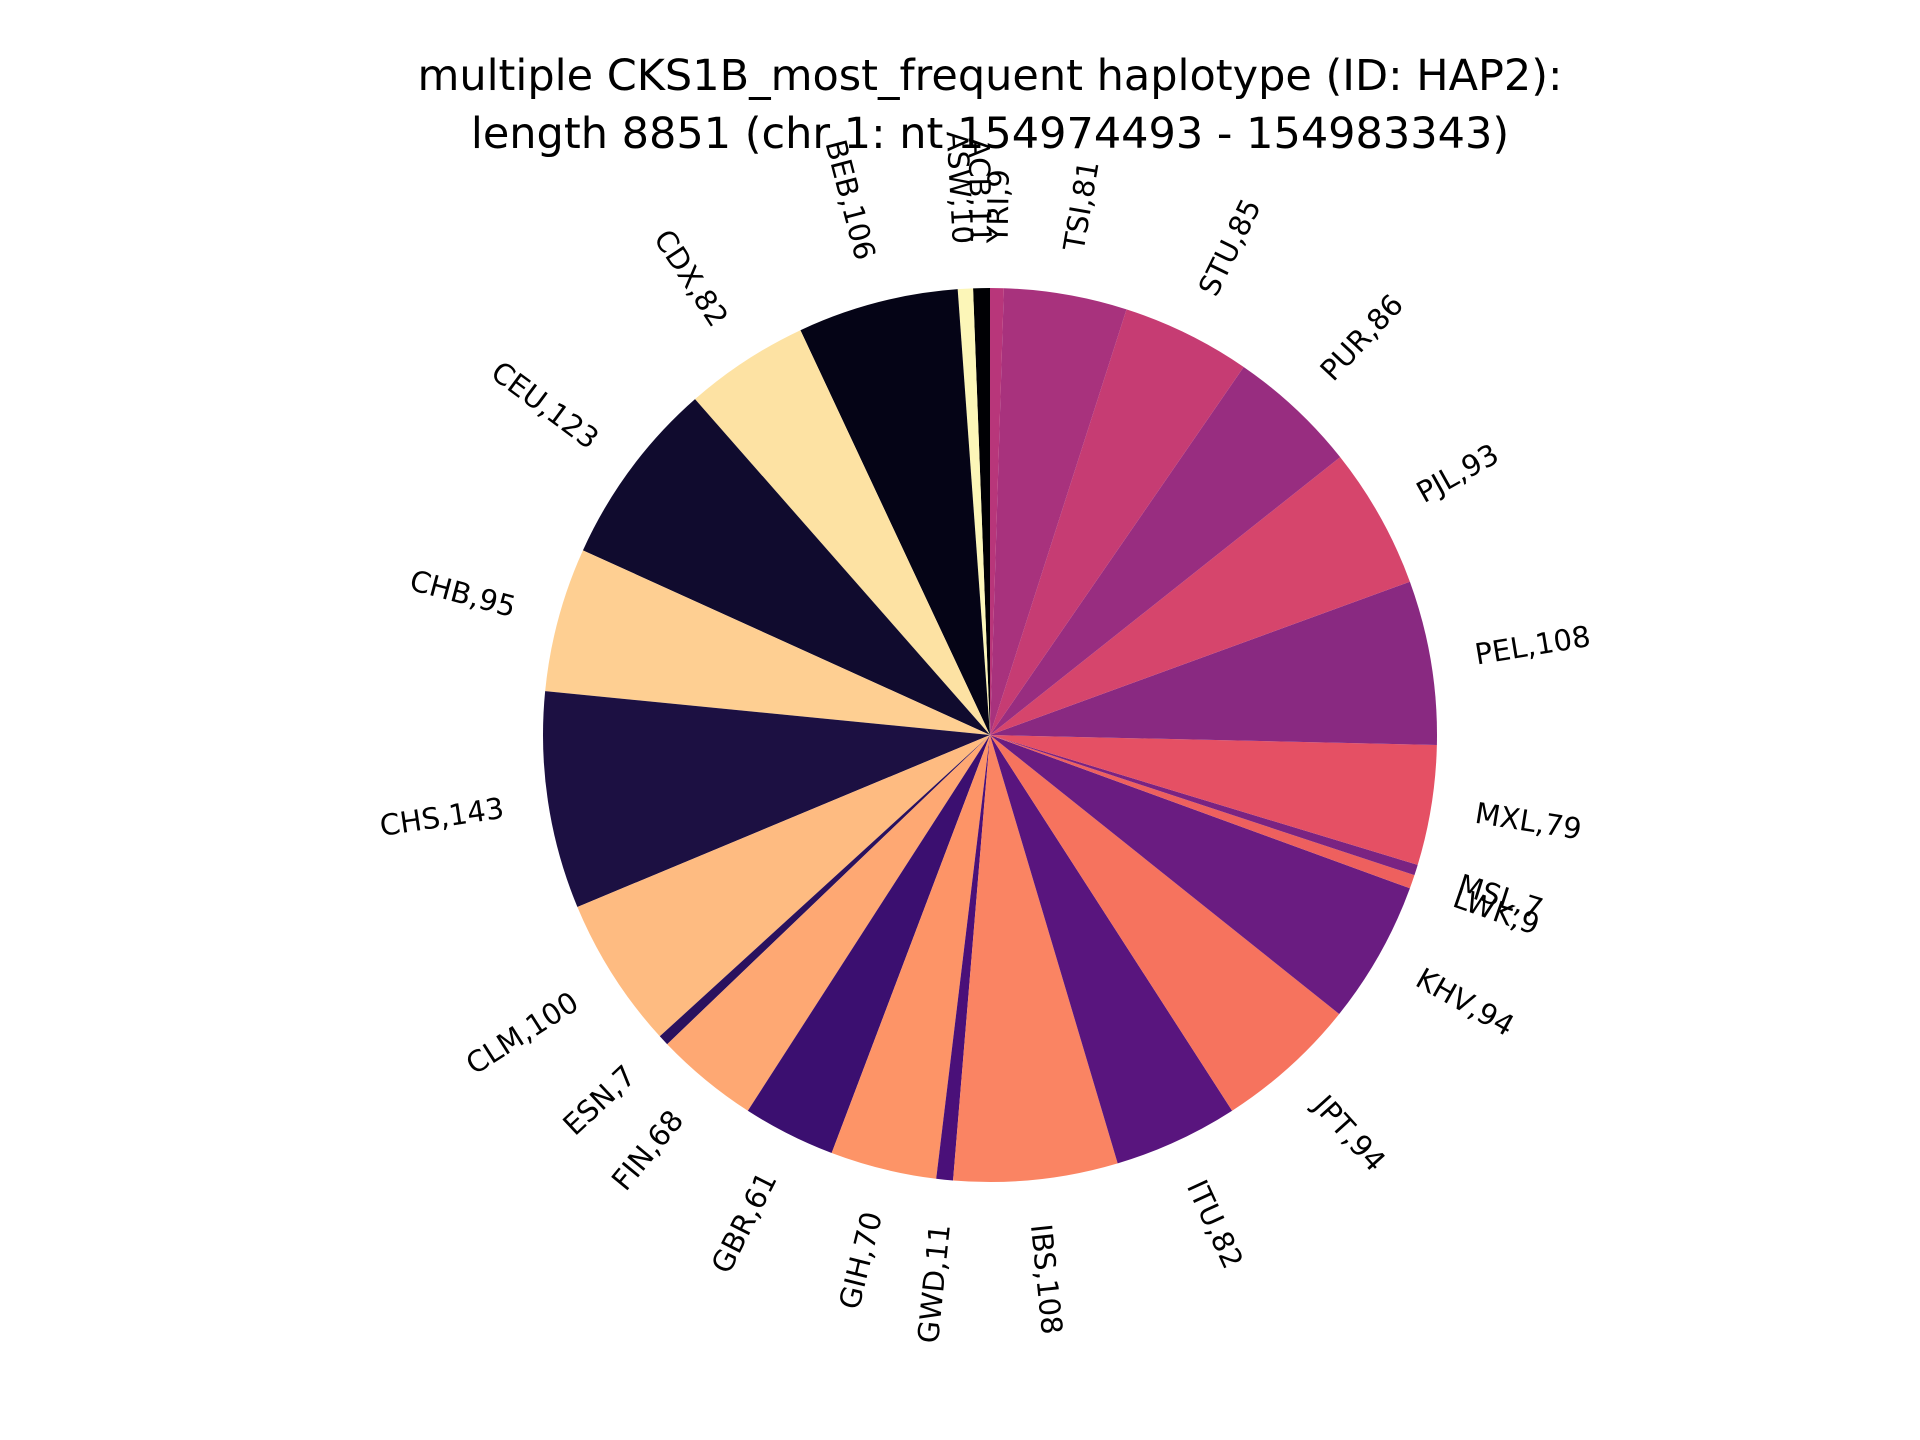 The width and height of the screenshot is (1920, 1440). I want to click on slice-label-gbr: GBR,61, so click(743, 1222).